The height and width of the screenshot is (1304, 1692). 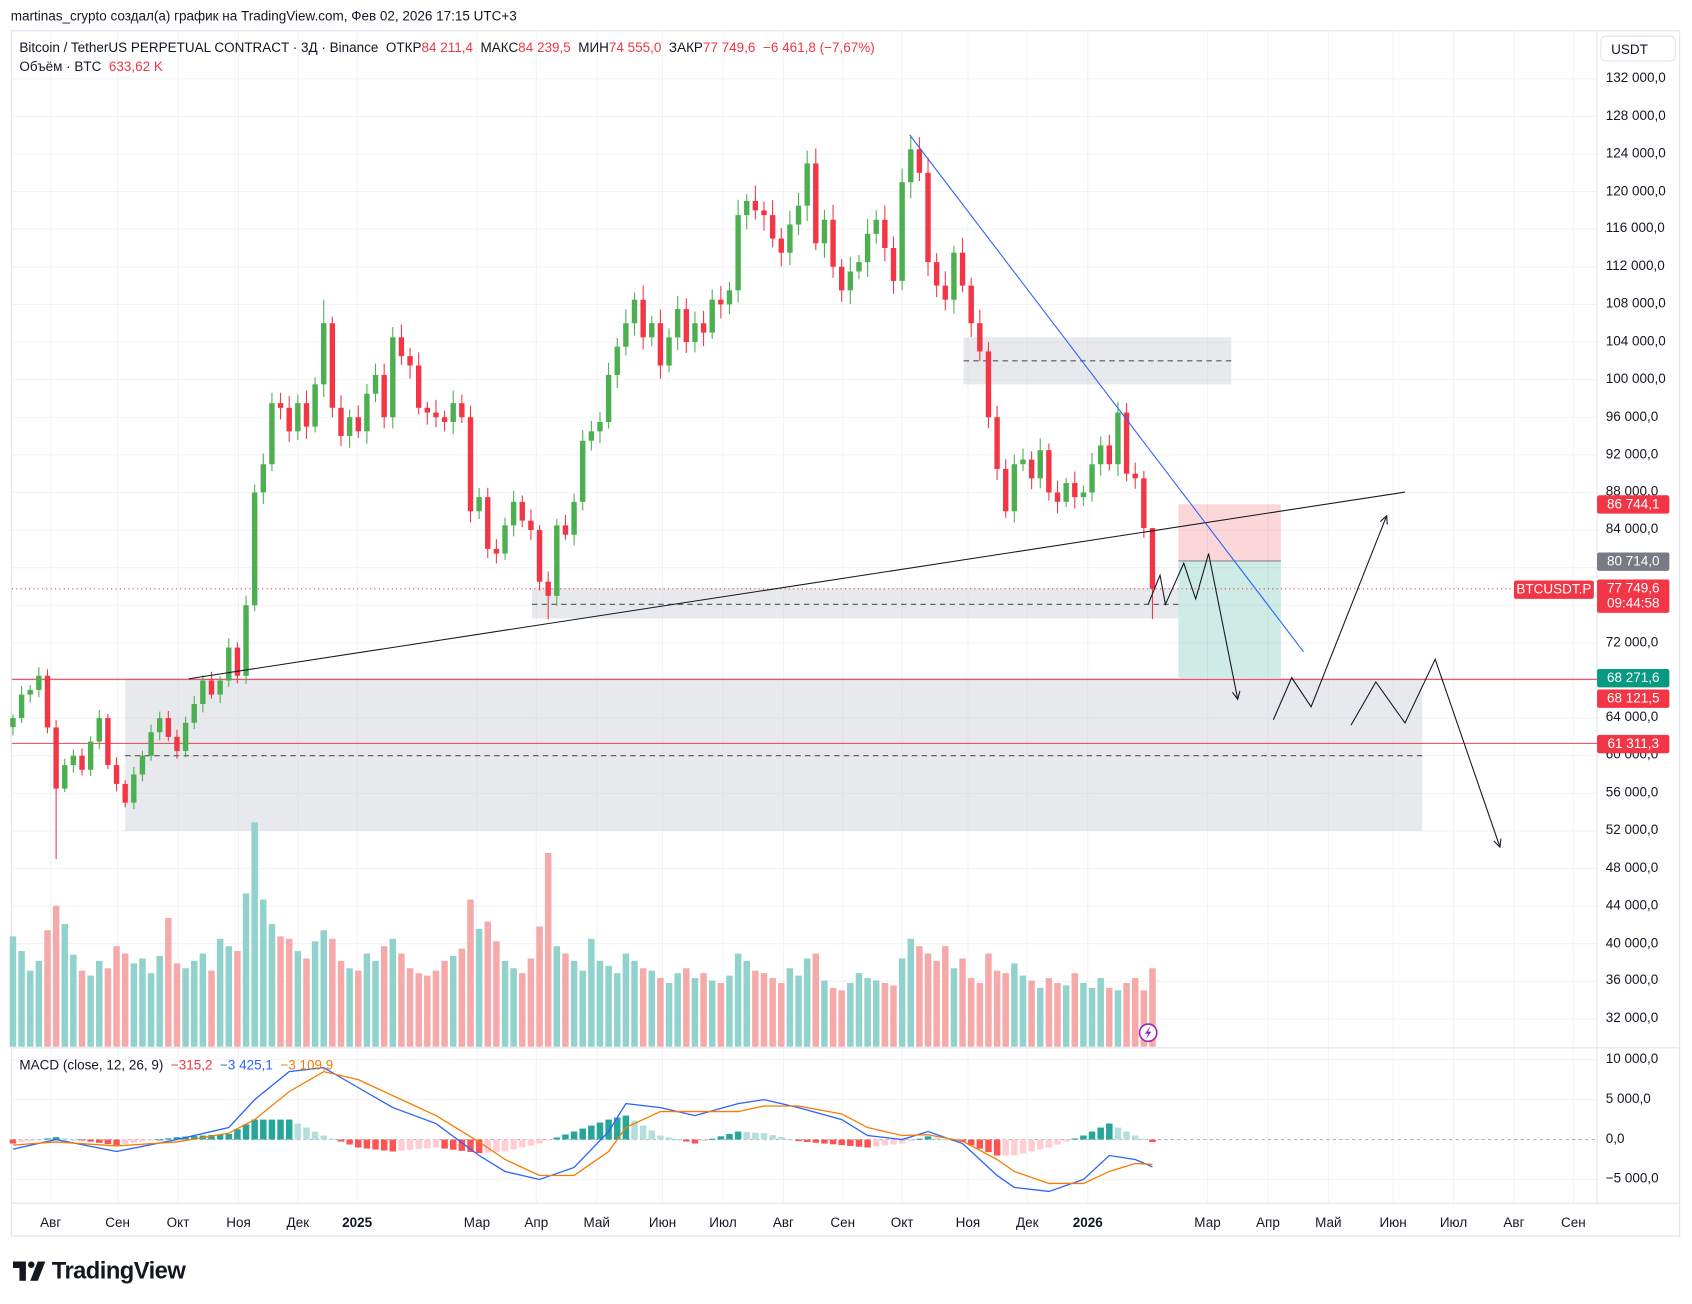 What do you see at coordinates (1330, 617) in the screenshot?
I see `projection-path` at bounding box center [1330, 617].